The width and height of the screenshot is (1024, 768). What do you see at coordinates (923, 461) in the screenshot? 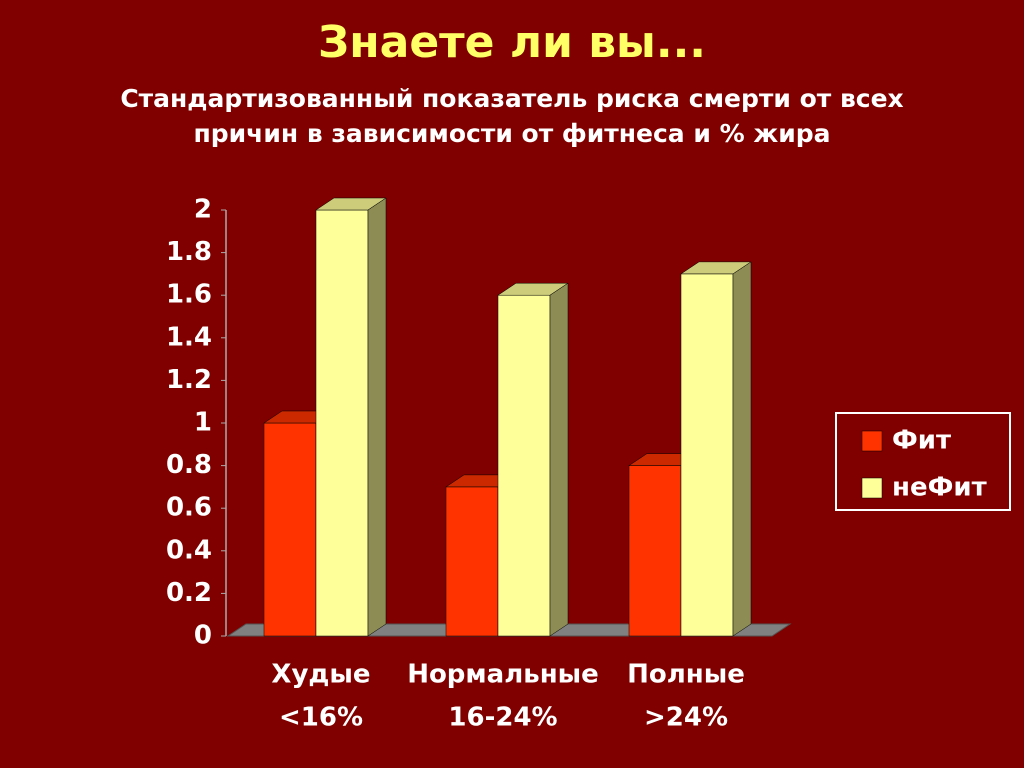
I see `legend` at bounding box center [923, 461].